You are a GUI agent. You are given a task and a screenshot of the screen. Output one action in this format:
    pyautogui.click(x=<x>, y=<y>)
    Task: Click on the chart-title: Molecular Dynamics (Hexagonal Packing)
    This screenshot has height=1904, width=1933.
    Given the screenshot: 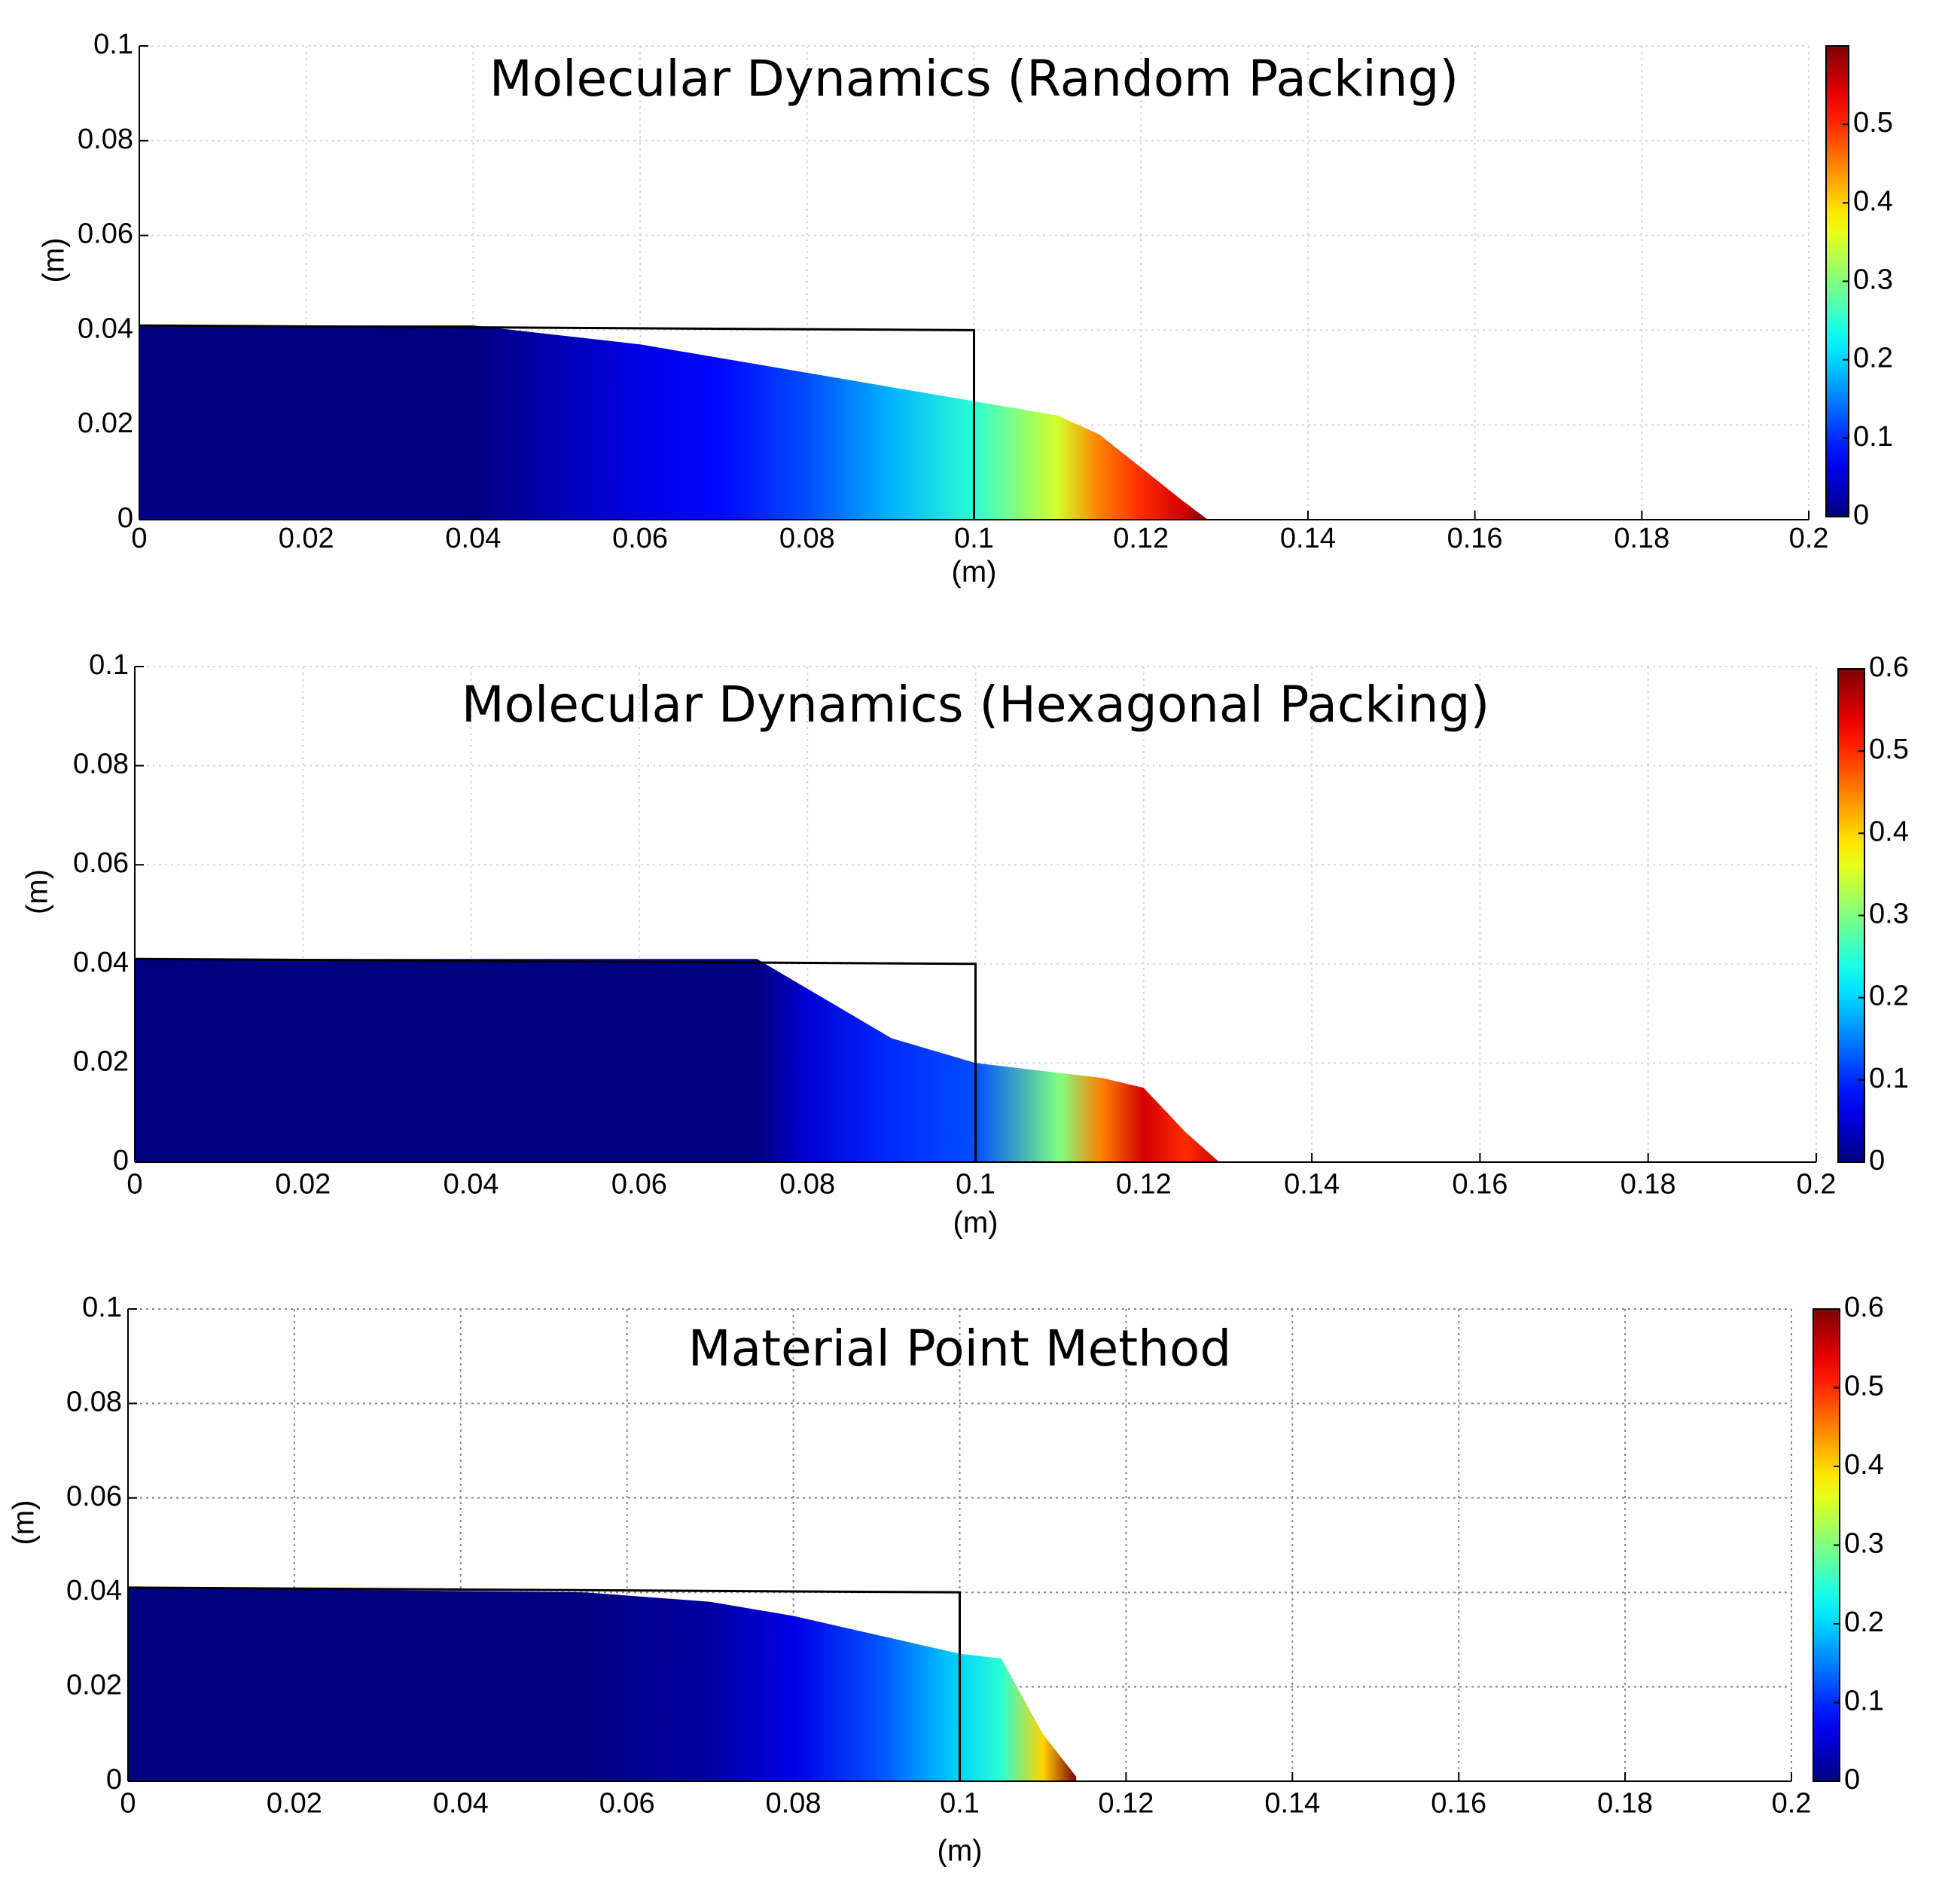 What is the action you would take?
    pyautogui.click(x=976, y=705)
    